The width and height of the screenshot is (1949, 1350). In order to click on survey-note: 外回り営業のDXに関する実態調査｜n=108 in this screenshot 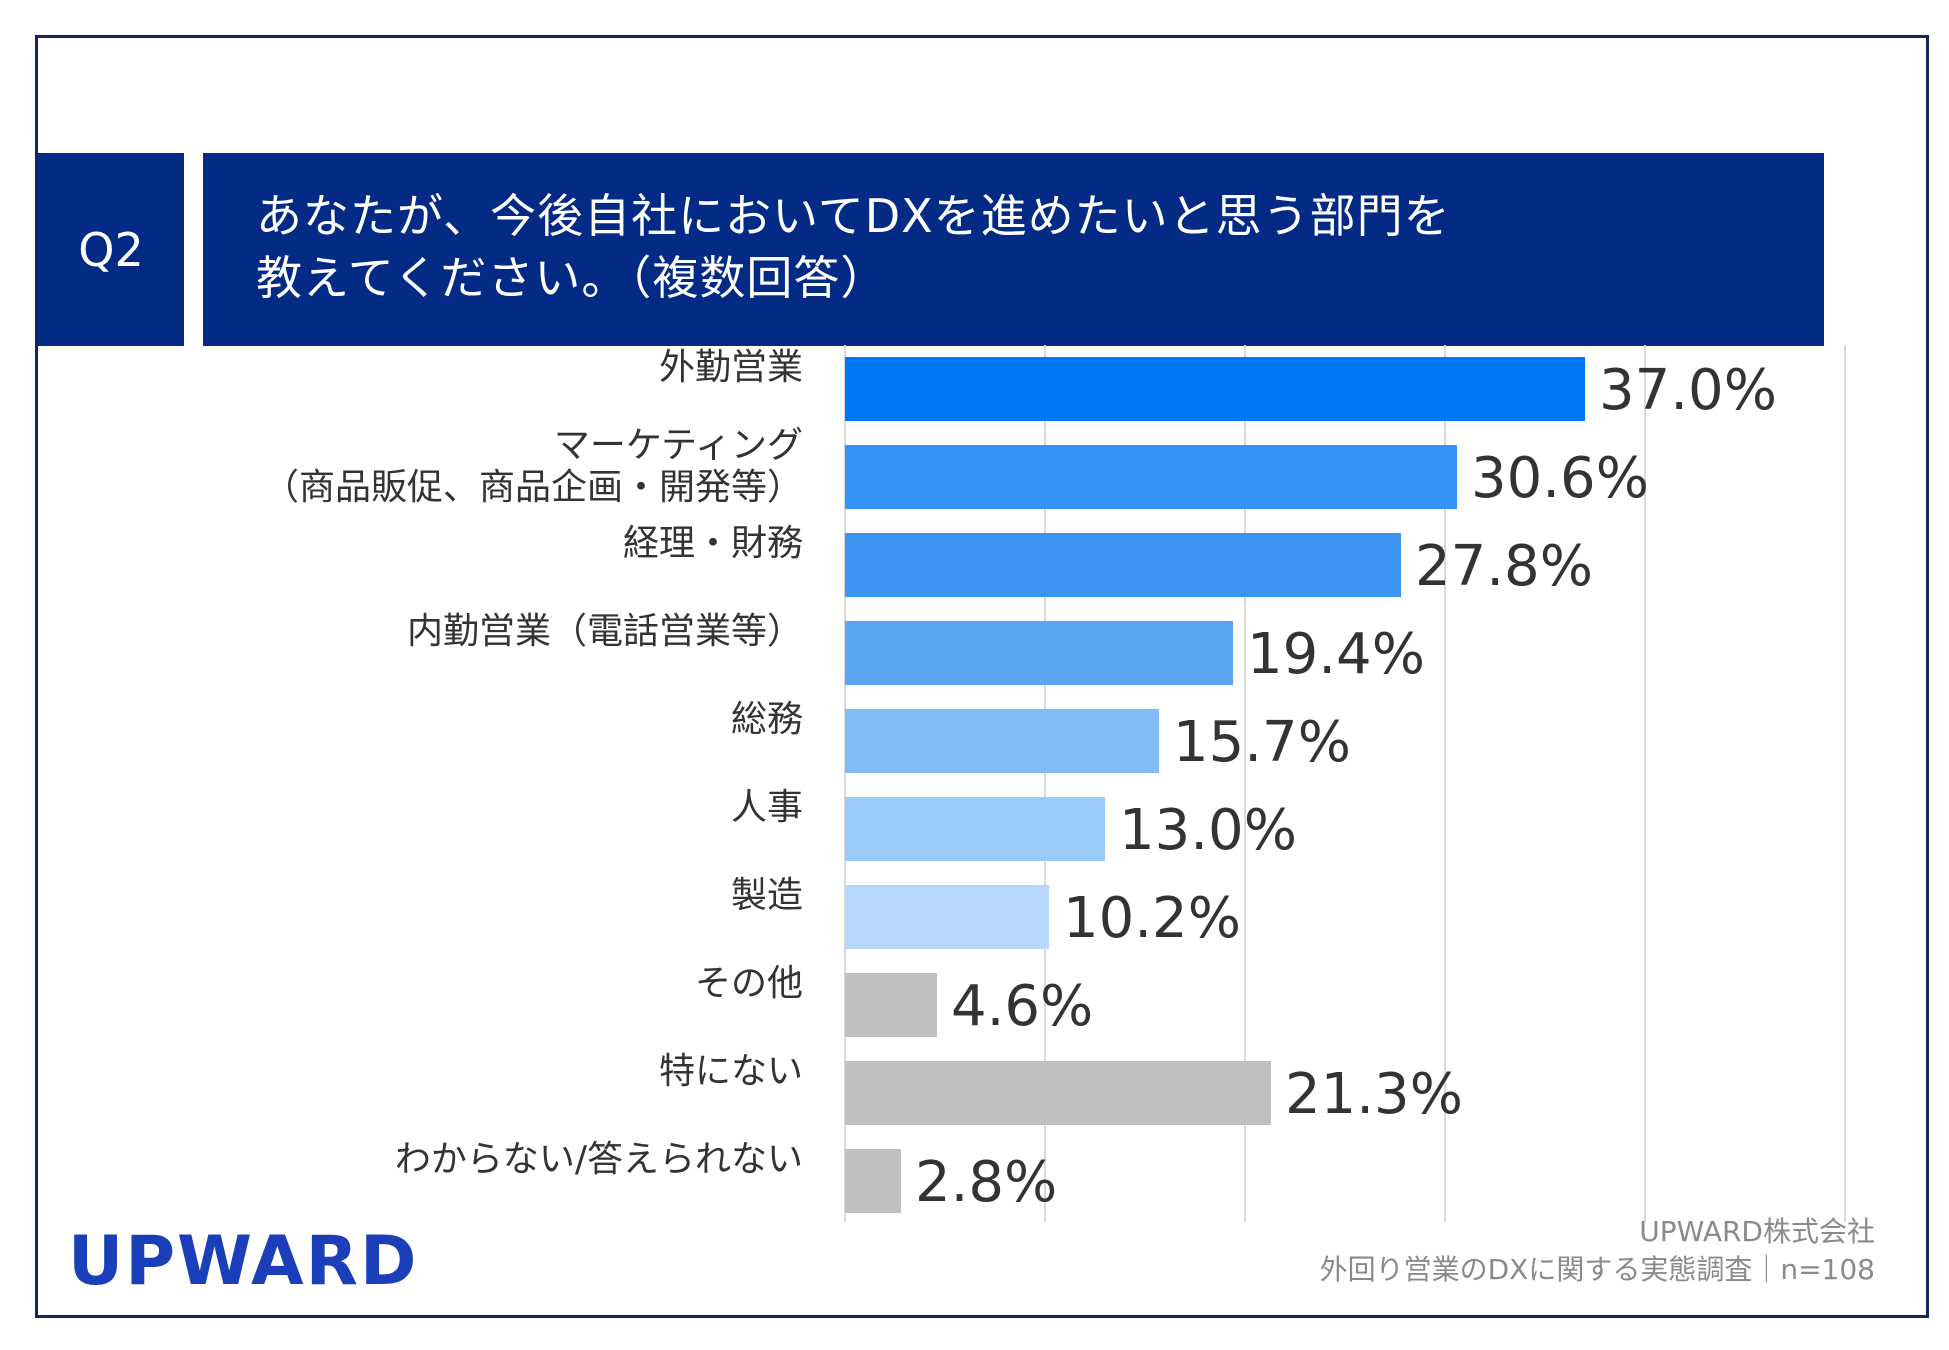, I will do `click(1597, 1269)`.